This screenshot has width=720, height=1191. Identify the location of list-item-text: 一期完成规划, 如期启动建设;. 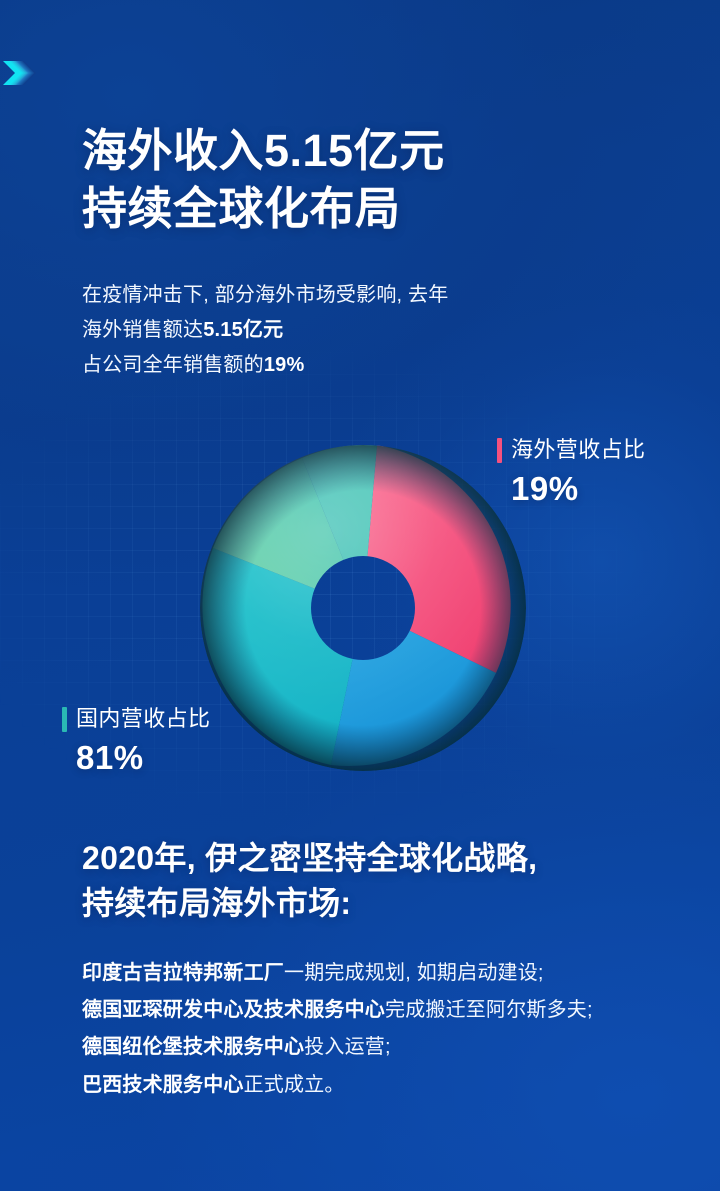
(414, 973).